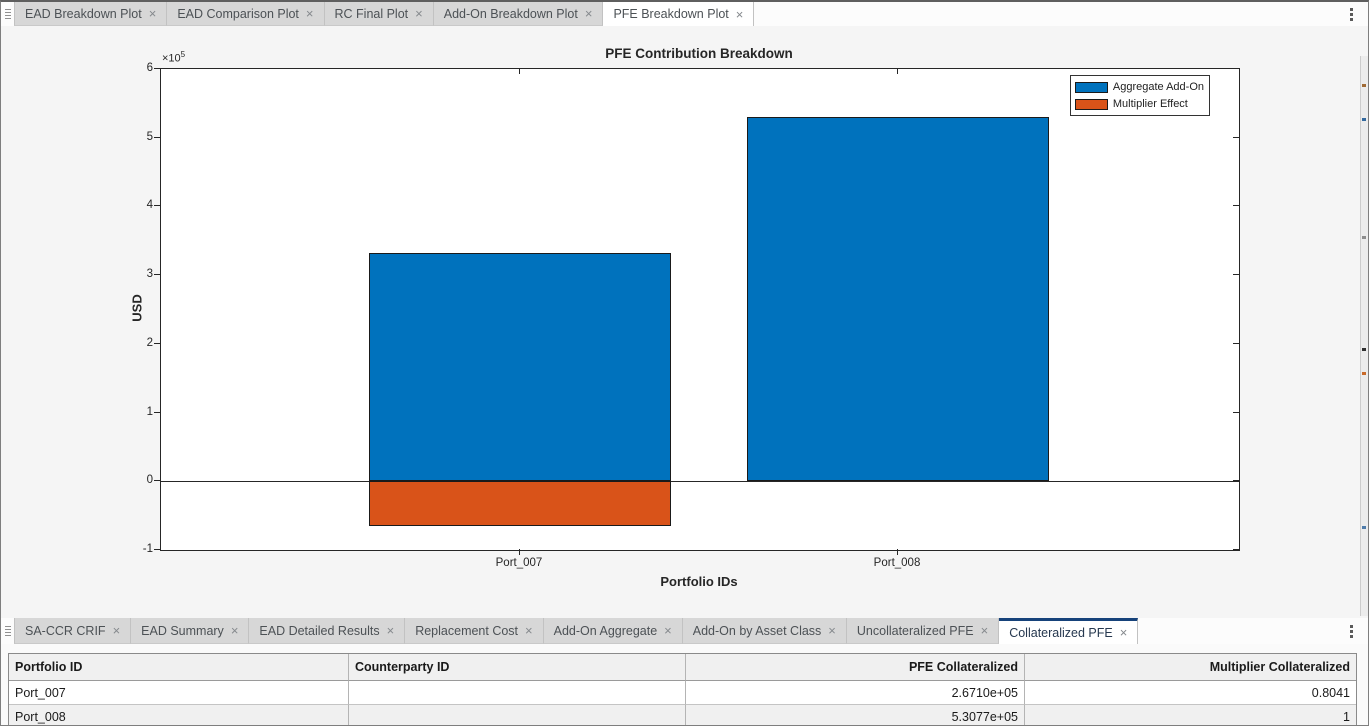 This screenshot has width=1369, height=726. Describe the element at coordinates (1158, 87) in the screenshot. I see `legend-label: Aggregate Add-On` at that location.